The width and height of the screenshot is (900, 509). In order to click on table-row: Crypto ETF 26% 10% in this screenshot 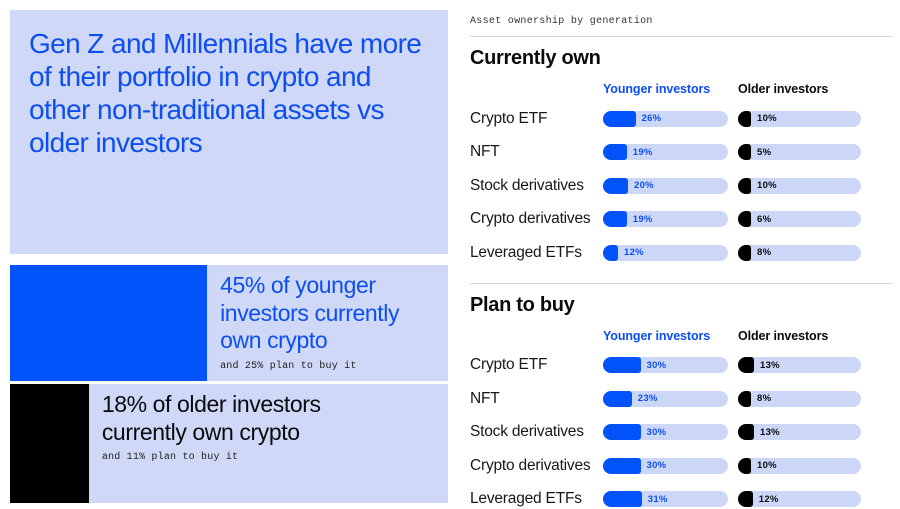, I will do `click(681, 119)`.